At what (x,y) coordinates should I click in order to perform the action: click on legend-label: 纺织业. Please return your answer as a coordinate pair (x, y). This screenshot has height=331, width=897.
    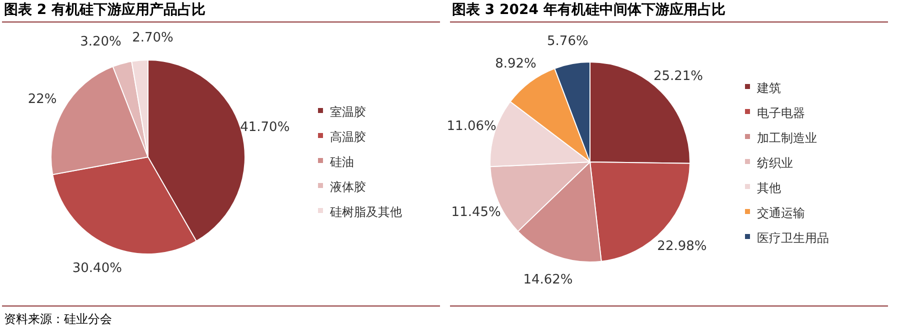
    Looking at the image, I should click on (775, 163).